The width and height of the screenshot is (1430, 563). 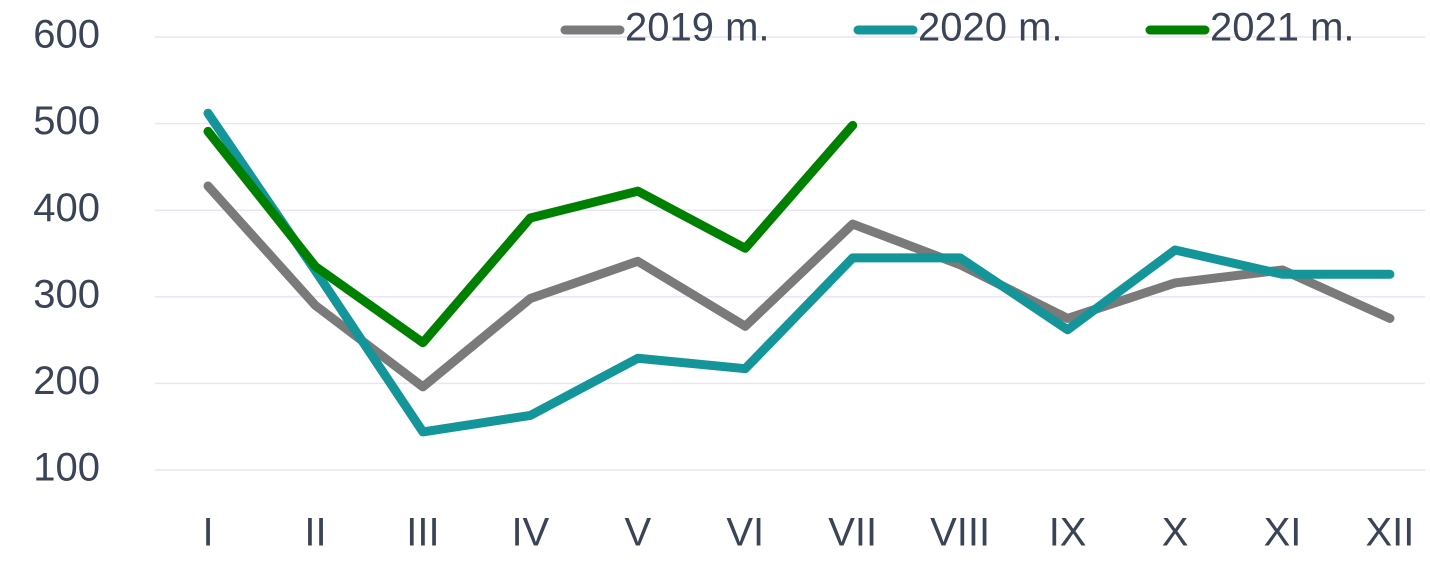 I want to click on x-tick-label: IX, so click(x=1068, y=533).